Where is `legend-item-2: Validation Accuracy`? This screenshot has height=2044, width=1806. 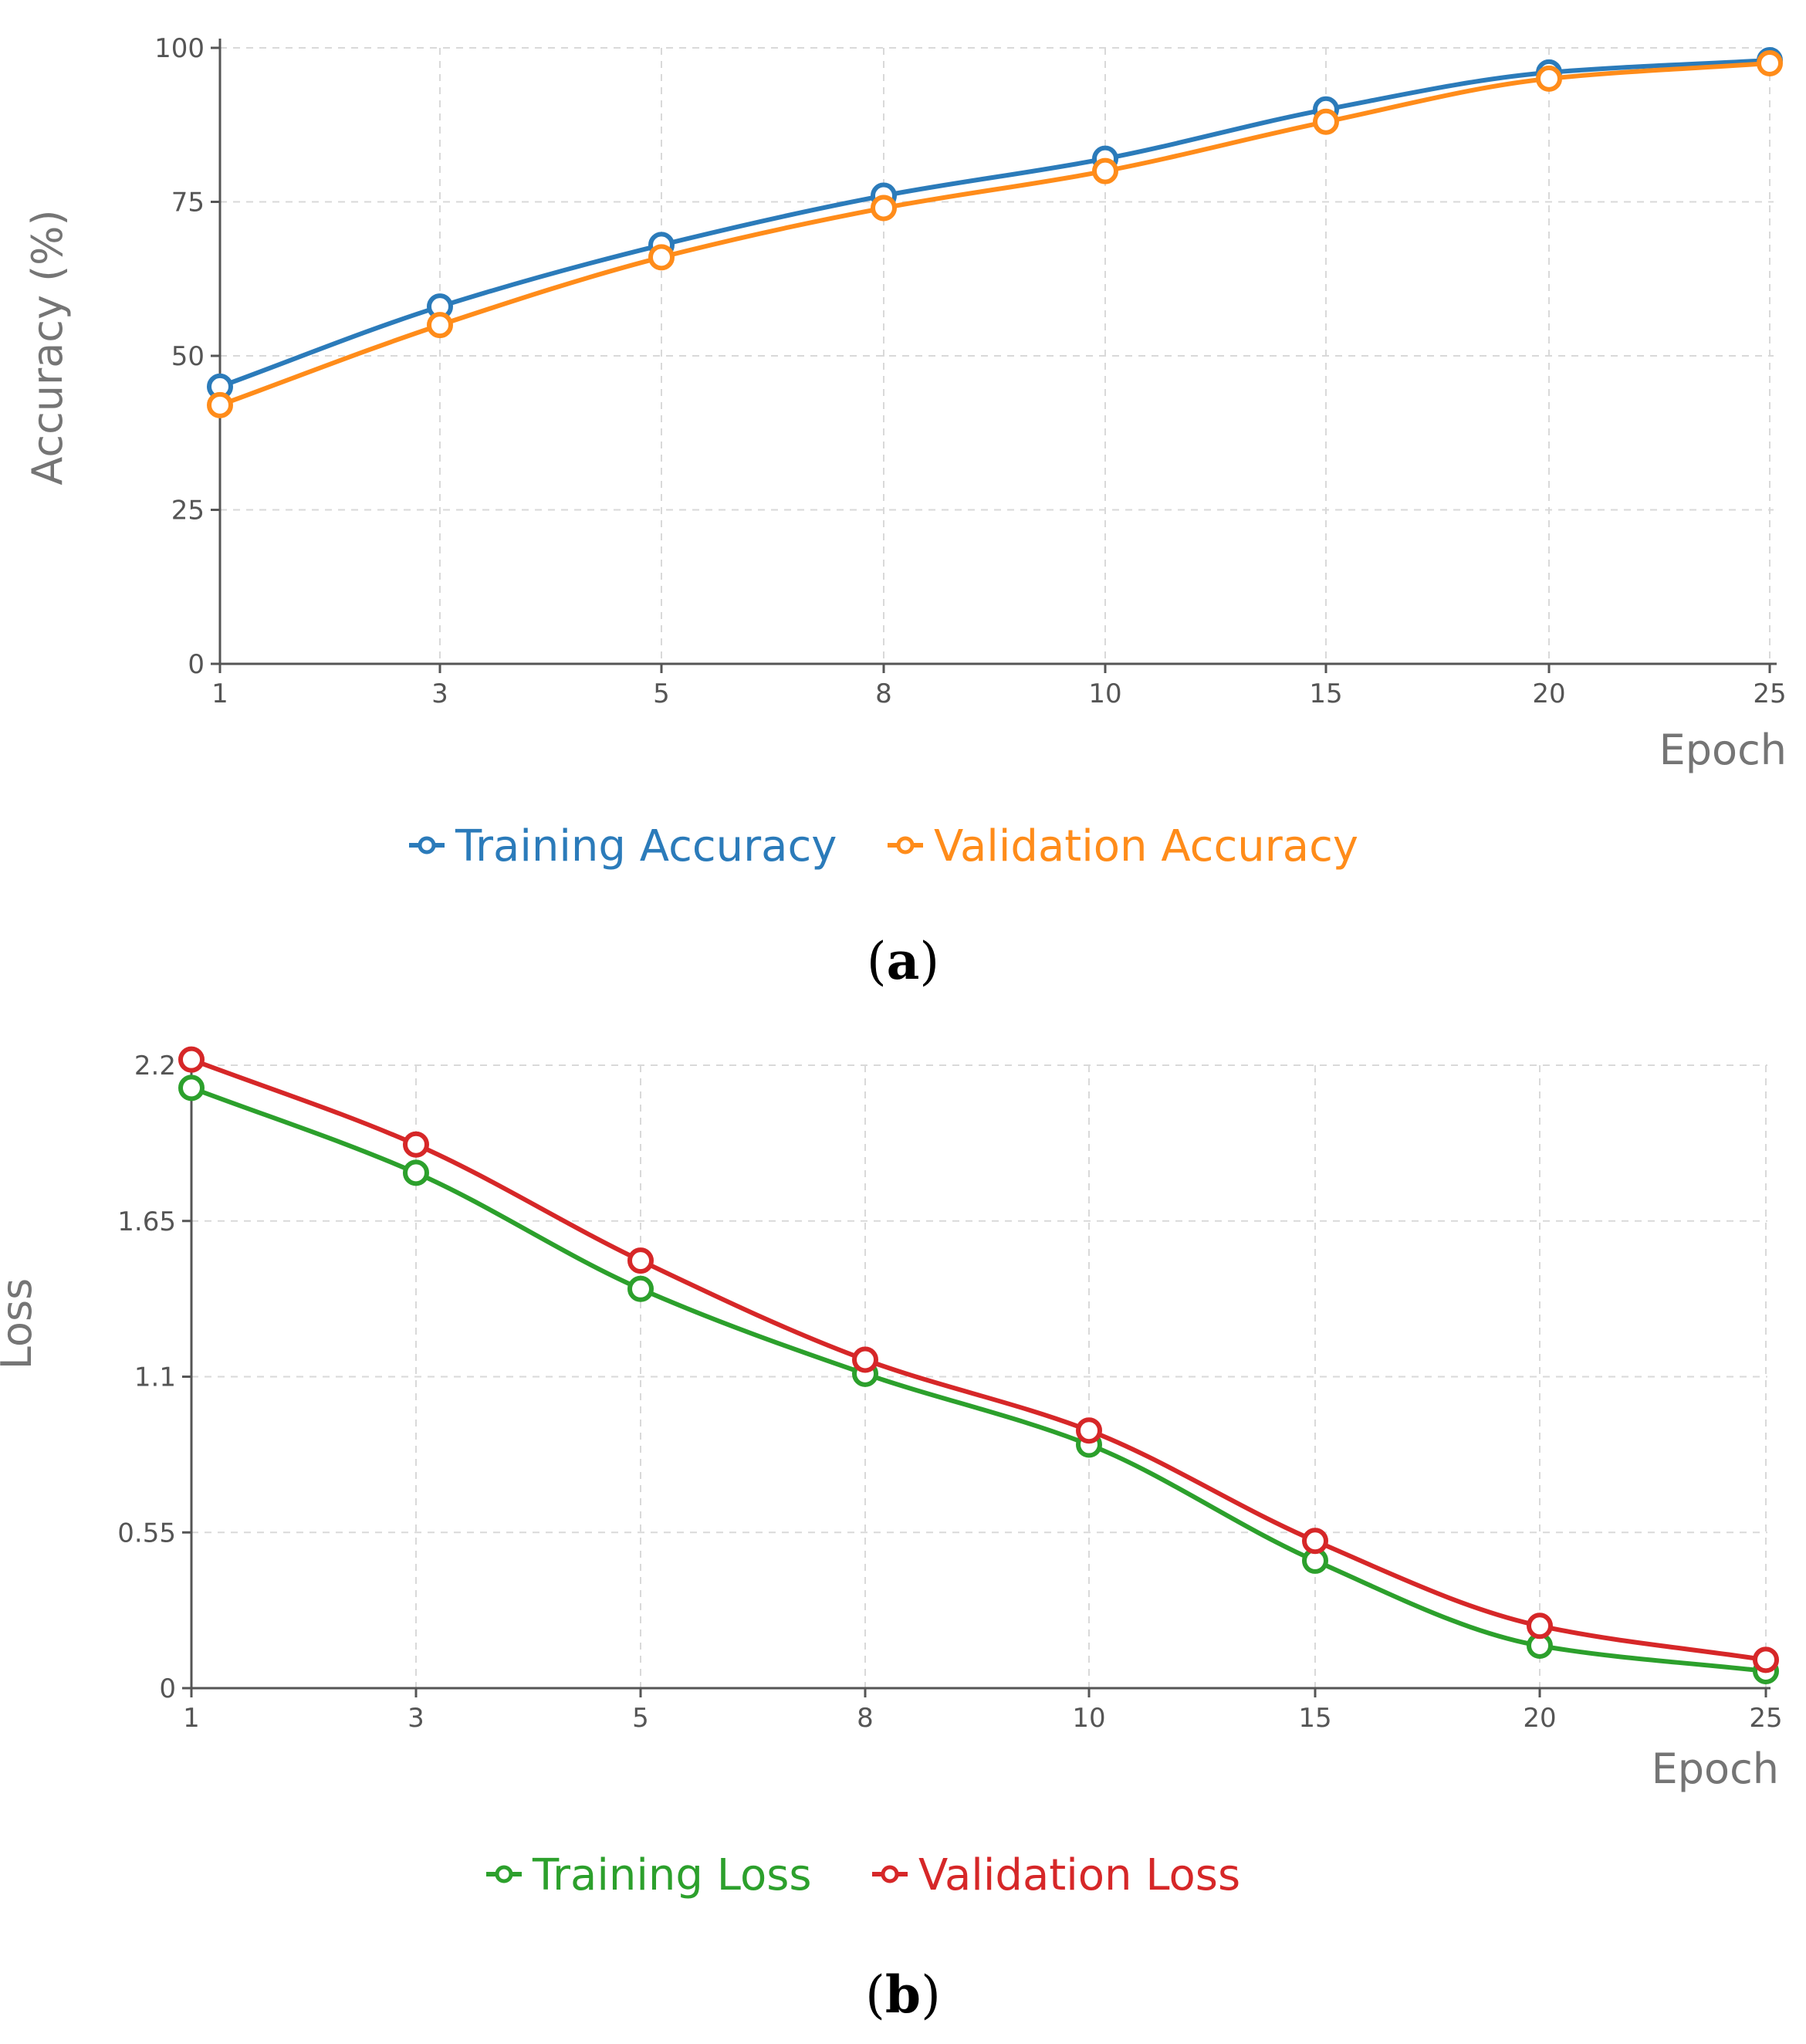 legend-item-2: Validation Accuracy is located at coordinates (1123, 846).